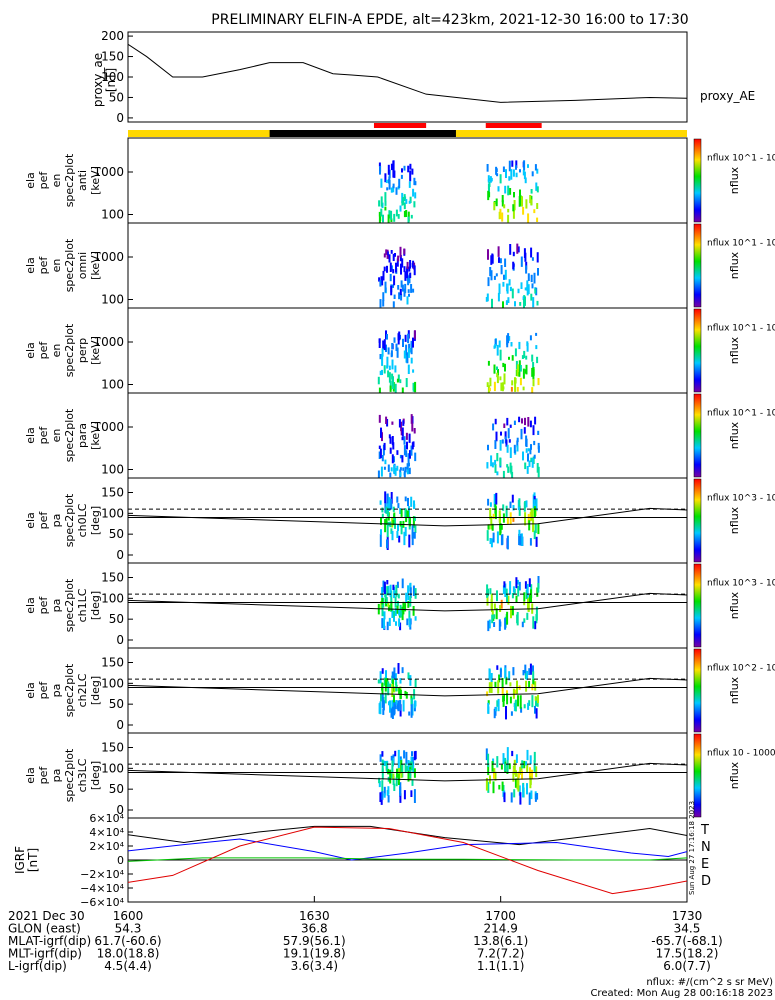  What do you see at coordinates (500, 916) in the screenshot?
I see `xaxis-row-value: 1700` at bounding box center [500, 916].